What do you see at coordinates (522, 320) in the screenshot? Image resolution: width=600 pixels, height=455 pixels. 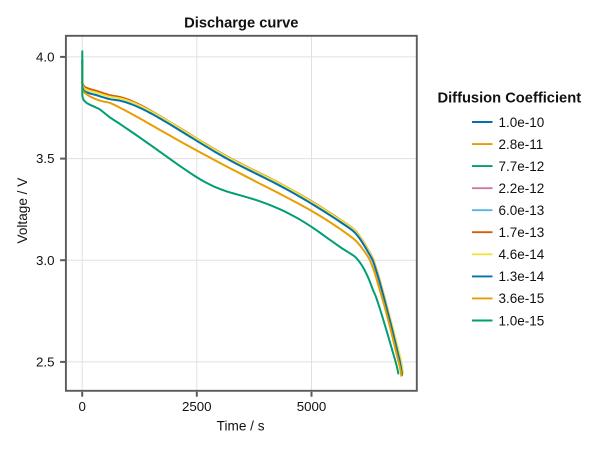 I see `svg-text: 1.0e-15` at bounding box center [522, 320].